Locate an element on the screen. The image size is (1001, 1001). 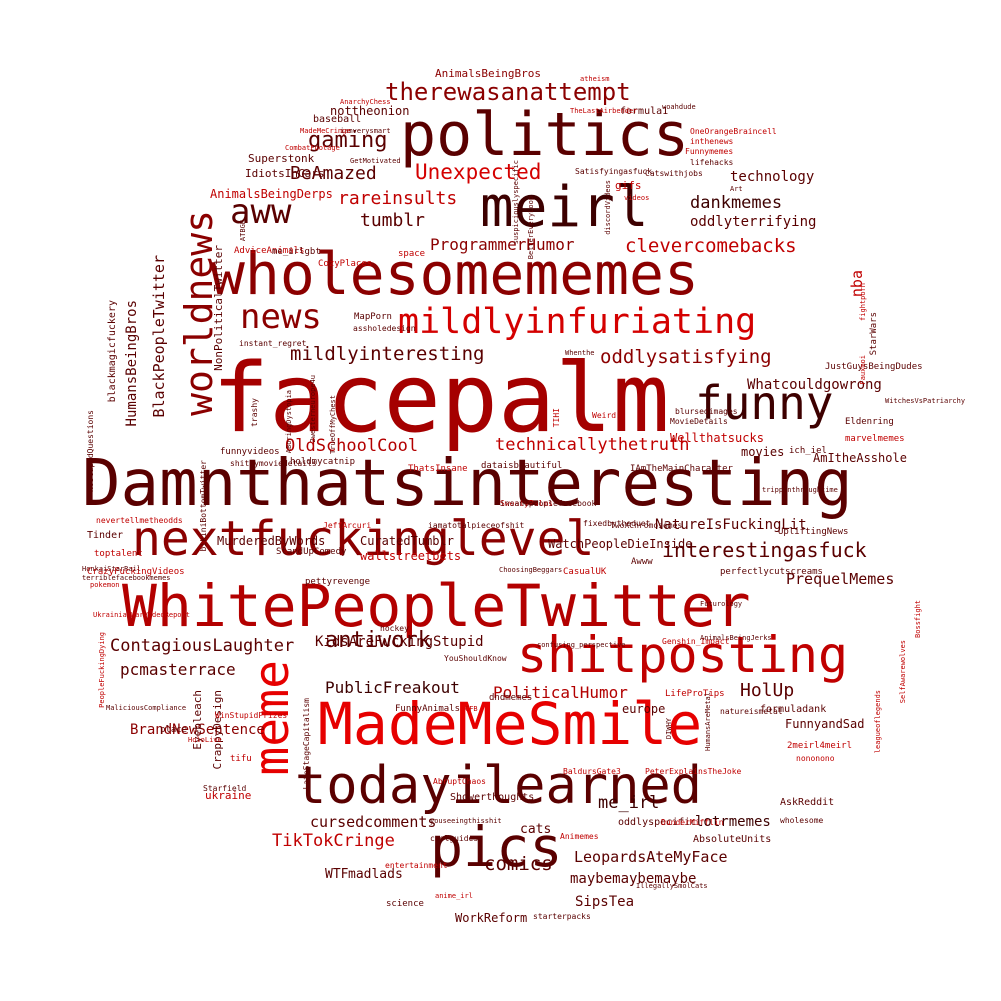
cloud-word: UkrainianWarVideoReport is located at coordinates (141, 615).